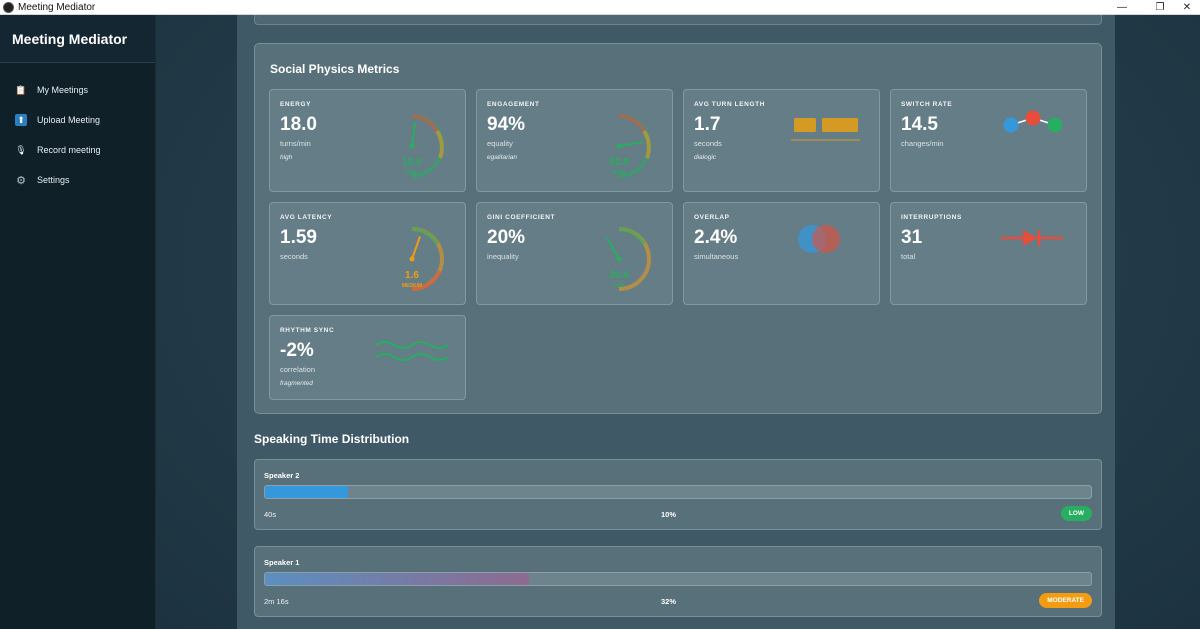 Image resolution: width=1200 pixels, height=629 pixels. Describe the element at coordinates (988, 140) in the screenshot. I see `switch-rate-tile: SWITCH RATE 14.5 changes/min` at that location.